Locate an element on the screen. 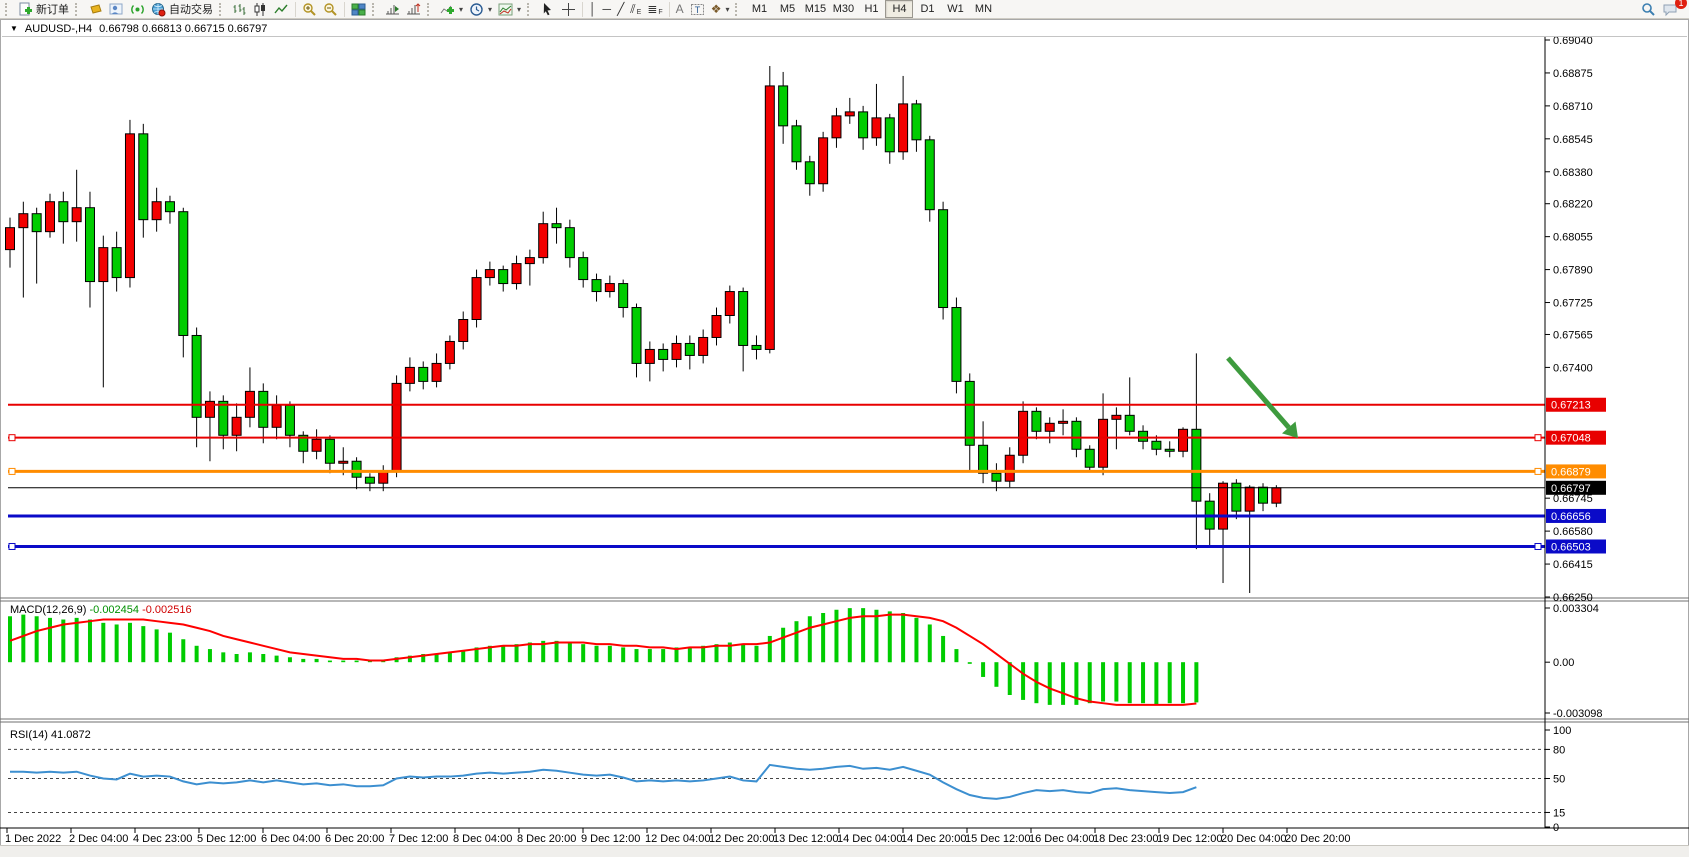 The width and height of the screenshot is (1689, 857). fibonacci-tool: ≣ F is located at coordinates (655, 9).